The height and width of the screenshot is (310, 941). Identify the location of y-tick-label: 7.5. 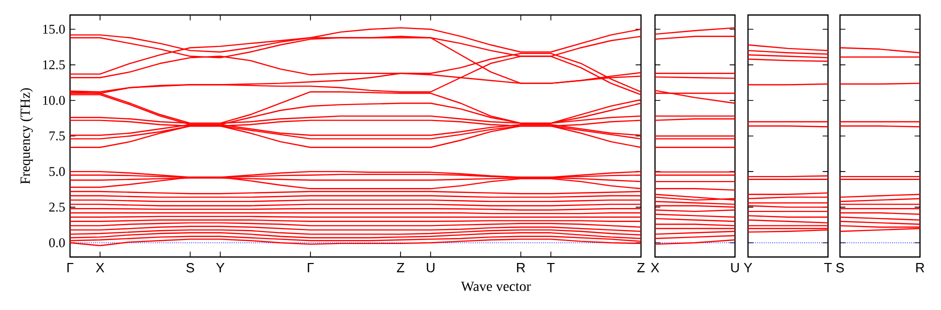
(57, 136).